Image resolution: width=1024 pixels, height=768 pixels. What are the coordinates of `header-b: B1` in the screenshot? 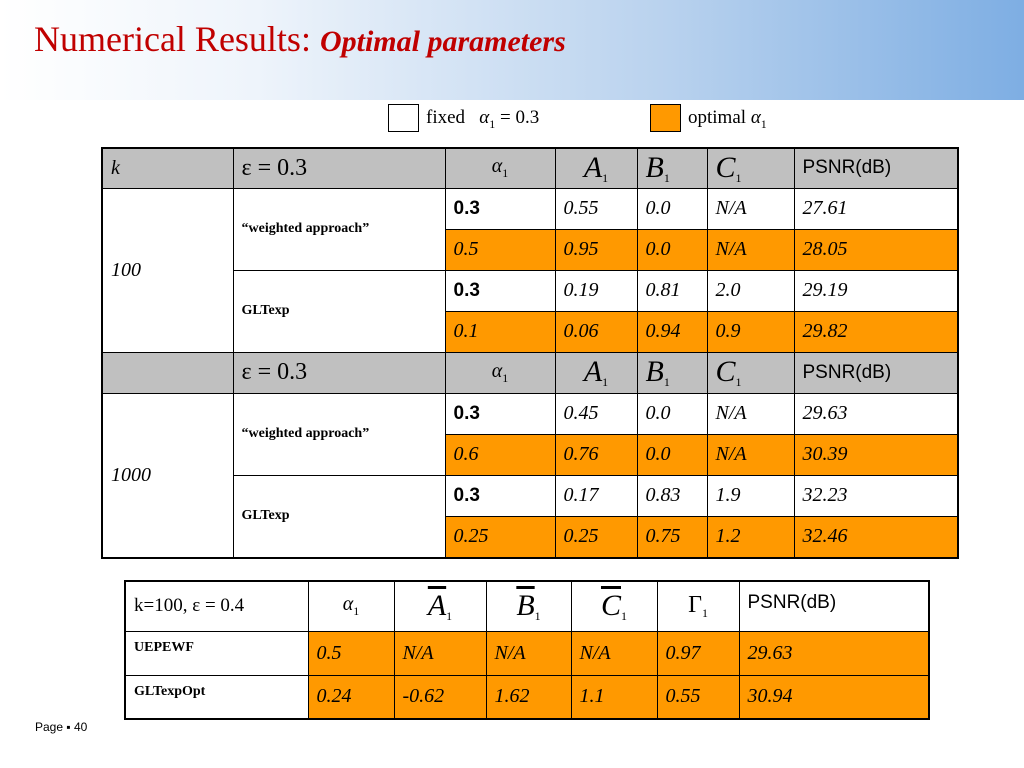 It's located at (672, 168).